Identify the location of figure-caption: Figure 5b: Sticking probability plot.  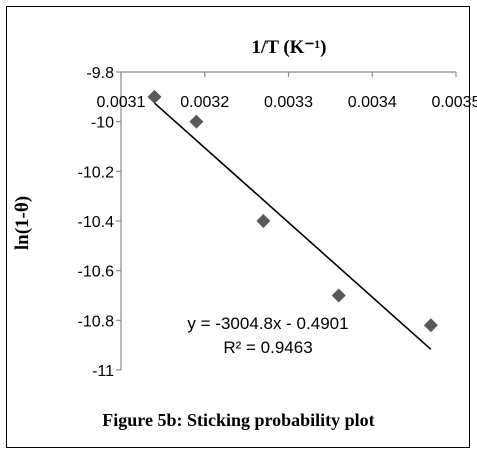
(238, 420).